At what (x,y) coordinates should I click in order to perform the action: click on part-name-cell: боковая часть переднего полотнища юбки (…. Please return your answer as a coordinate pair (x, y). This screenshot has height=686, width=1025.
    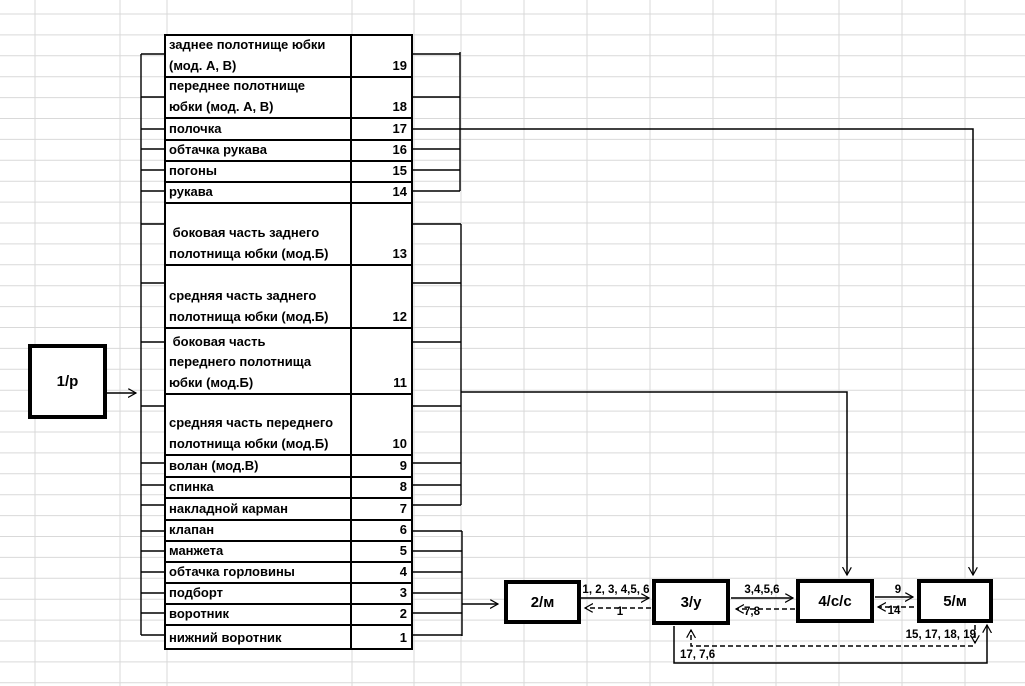
    Looking at the image, I should click on (240, 361).